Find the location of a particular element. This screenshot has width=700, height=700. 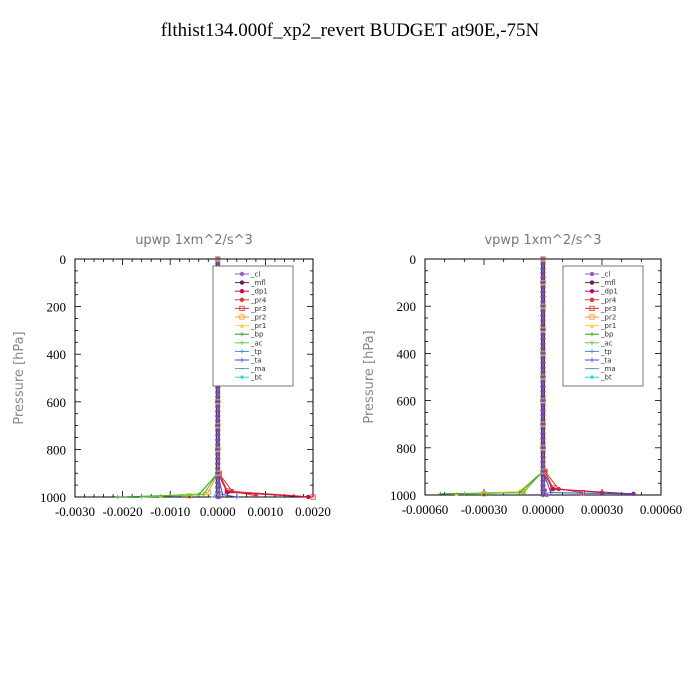

x-tick-label: 0.0000 is located at coordinates (218, 511).